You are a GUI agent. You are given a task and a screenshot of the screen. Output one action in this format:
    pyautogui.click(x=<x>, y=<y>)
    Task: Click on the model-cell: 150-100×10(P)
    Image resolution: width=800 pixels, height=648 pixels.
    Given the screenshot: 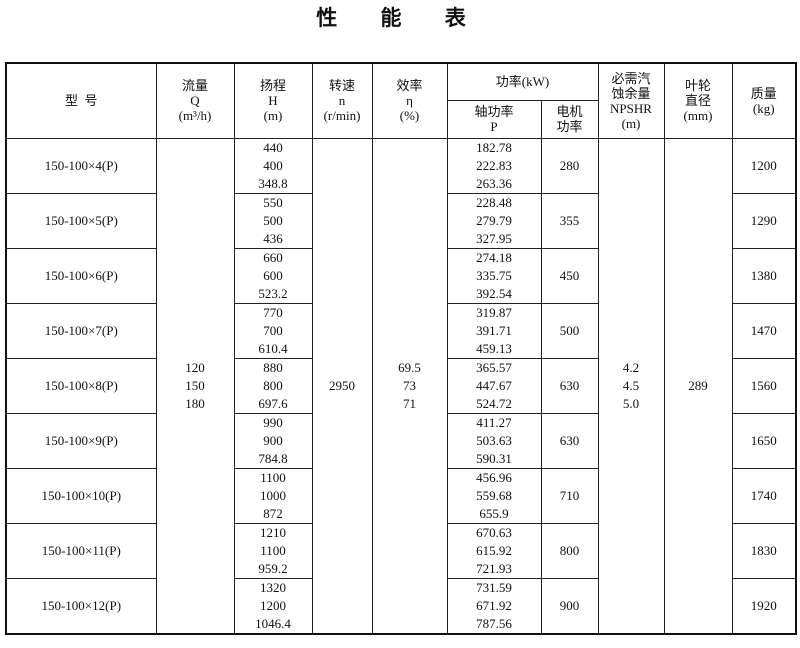 What is the action you would take?
    pyautogui.click(x=81, y=495)
    